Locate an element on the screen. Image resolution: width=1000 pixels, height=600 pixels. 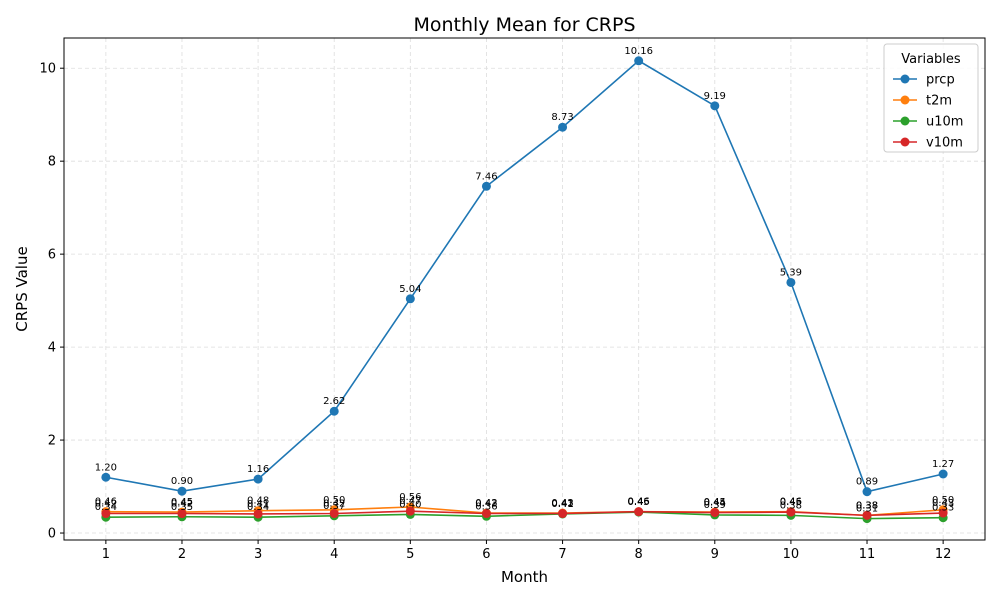
data-label-v10m: 0.47 is located at coordinates (410, 501).